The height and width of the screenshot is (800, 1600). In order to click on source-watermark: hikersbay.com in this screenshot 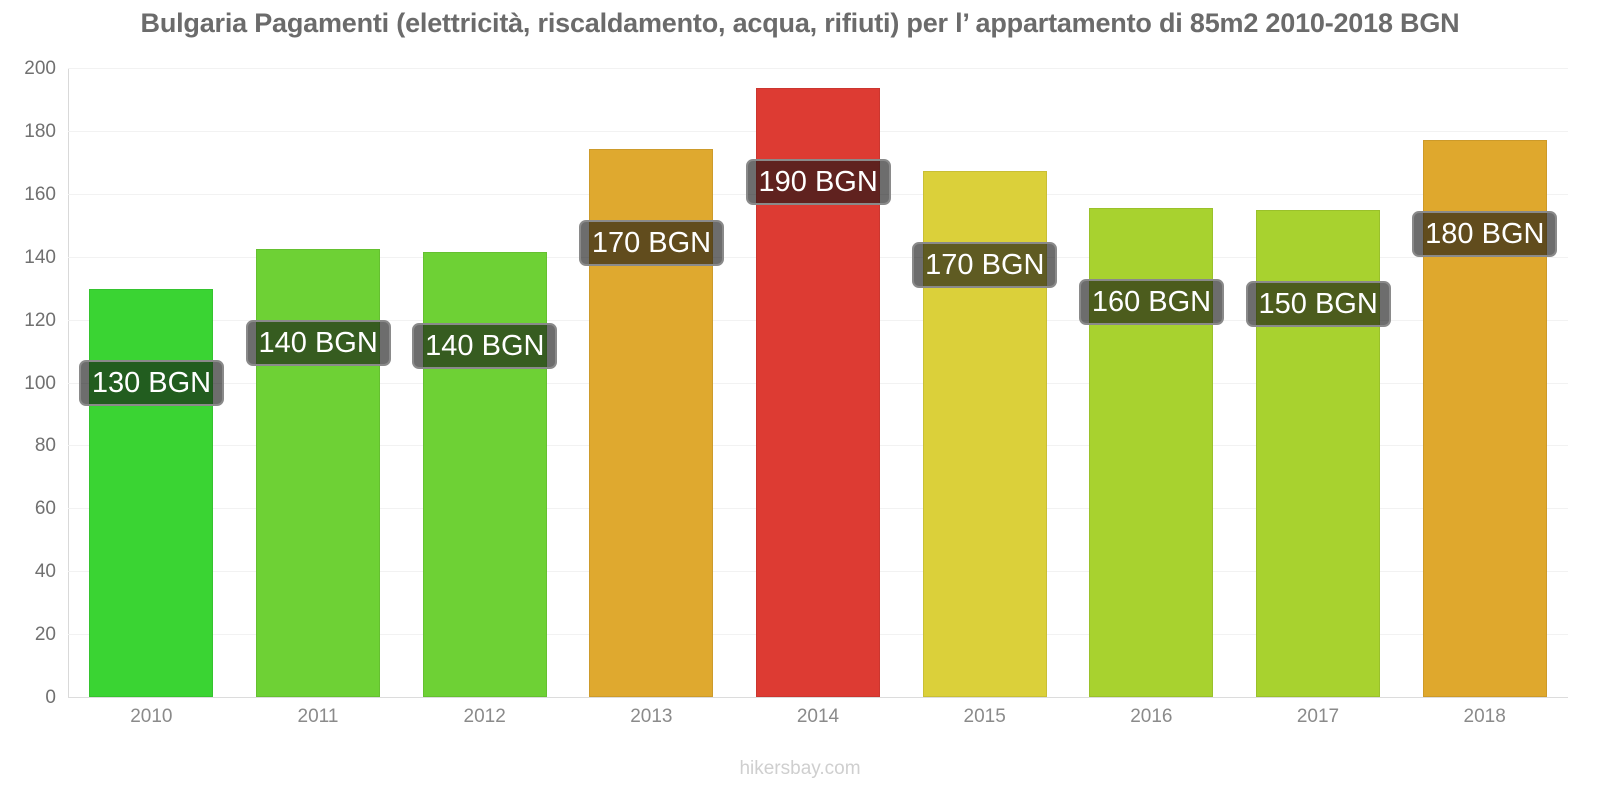, I will do `click(800, 768)`.